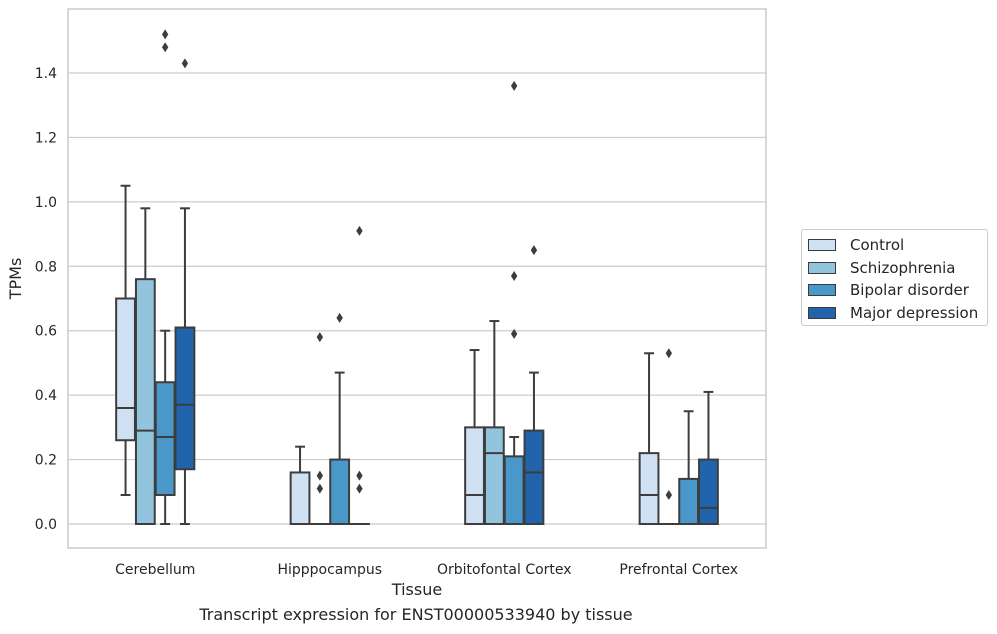  I want to click on legend-item-schizophrenia: Schizophrenia, so click(897, 268).